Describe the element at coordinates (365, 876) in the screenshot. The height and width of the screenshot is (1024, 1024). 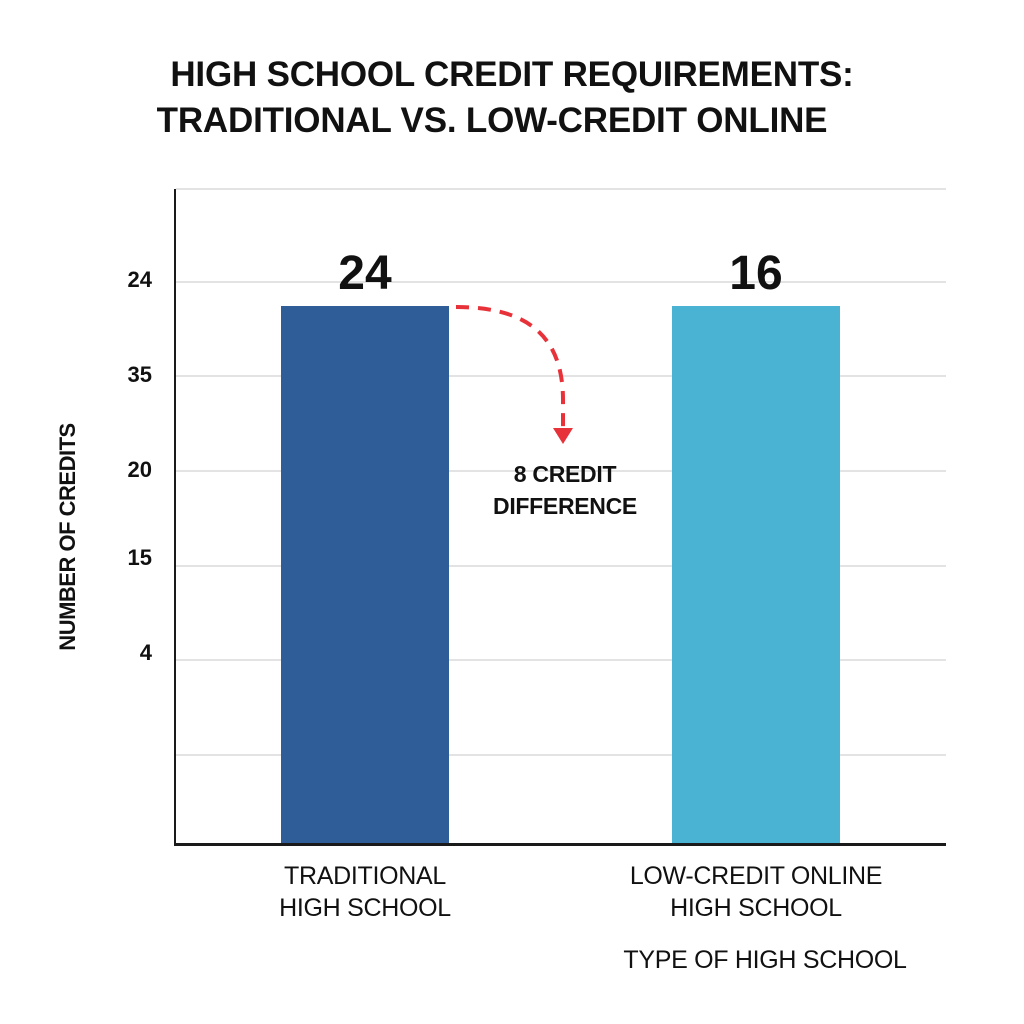
I see `x-category-line: TRADITIONAL` at that location.